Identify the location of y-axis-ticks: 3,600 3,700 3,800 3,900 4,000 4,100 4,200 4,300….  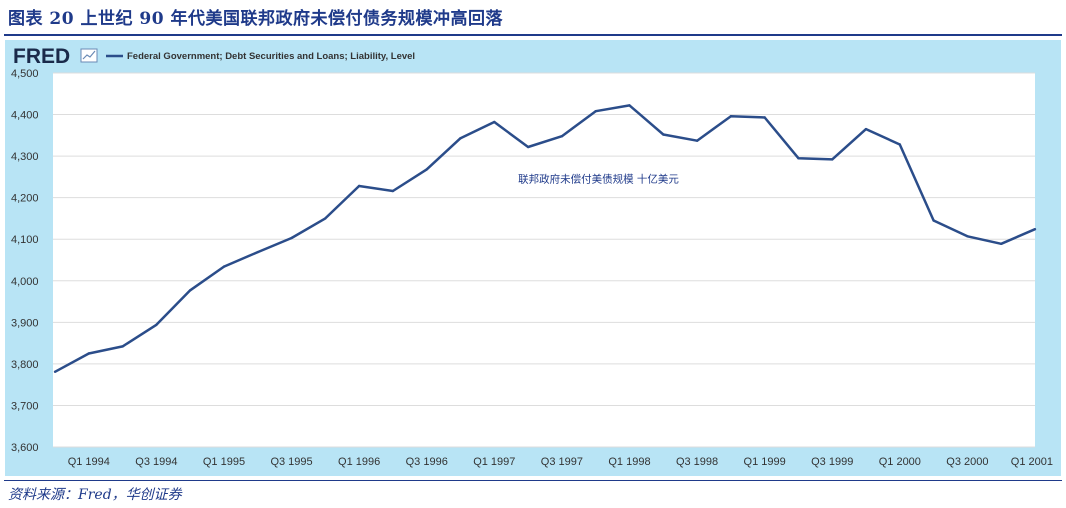
(25, 261).